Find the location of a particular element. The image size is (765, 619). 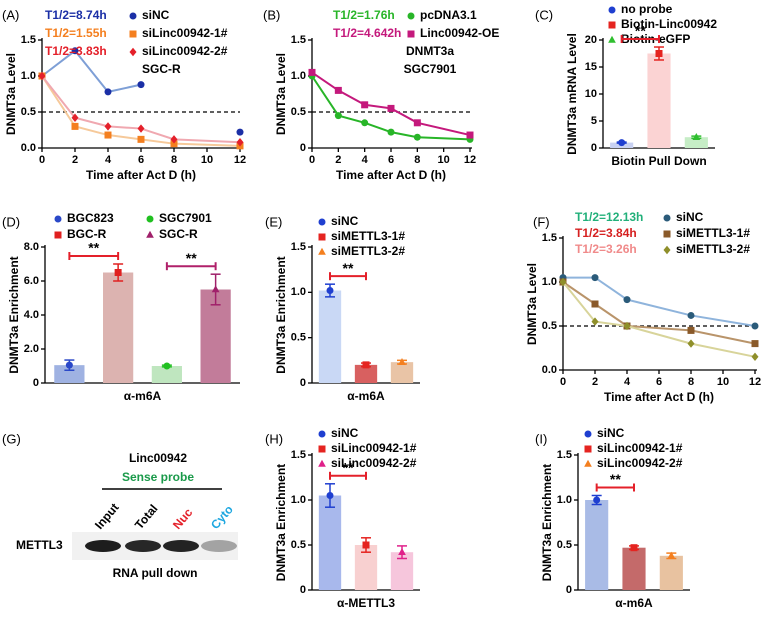

significance-bracket is located at coordinates (94, 256).